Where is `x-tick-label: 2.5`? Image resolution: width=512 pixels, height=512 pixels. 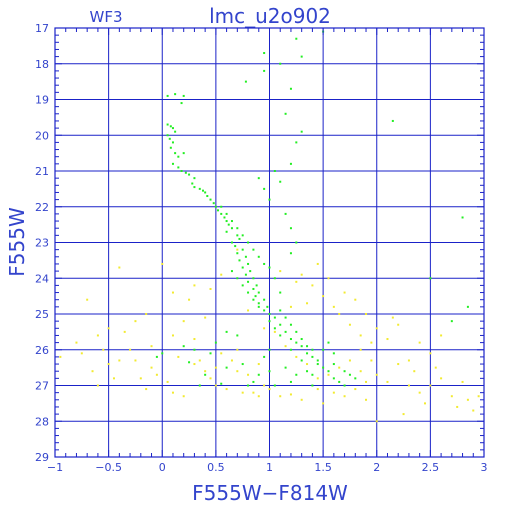 x-tick-label: 2.5 is located at coordinates (431, 467).